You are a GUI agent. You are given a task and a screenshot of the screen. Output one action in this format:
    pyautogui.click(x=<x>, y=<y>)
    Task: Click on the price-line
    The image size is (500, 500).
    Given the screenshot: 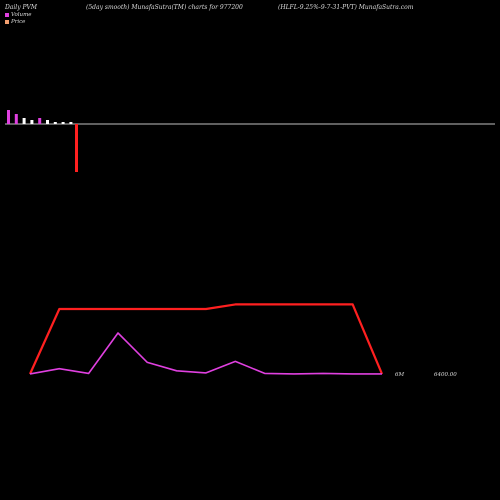 What is the action you would take?
    pyautogui.click(x=206, y=339)
    